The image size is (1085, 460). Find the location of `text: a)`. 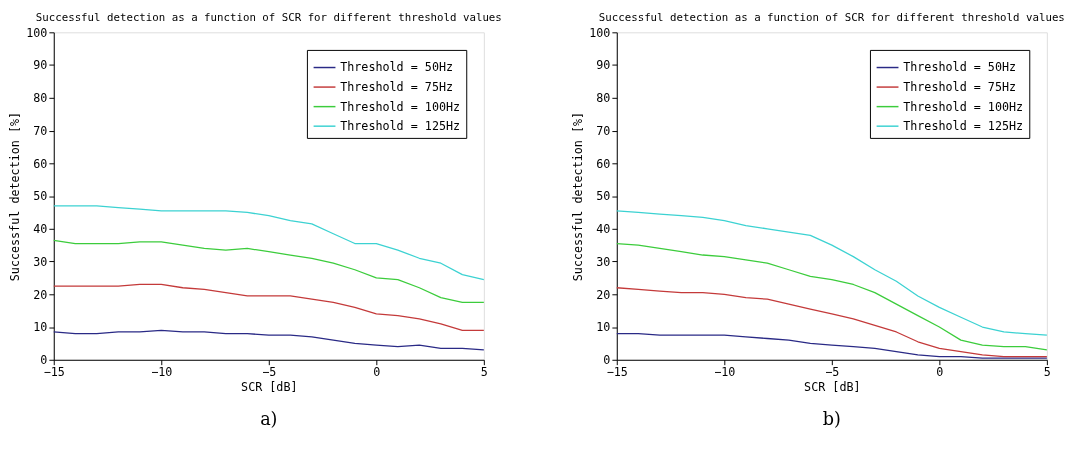

text: a) is located at coordinates (269, 419).